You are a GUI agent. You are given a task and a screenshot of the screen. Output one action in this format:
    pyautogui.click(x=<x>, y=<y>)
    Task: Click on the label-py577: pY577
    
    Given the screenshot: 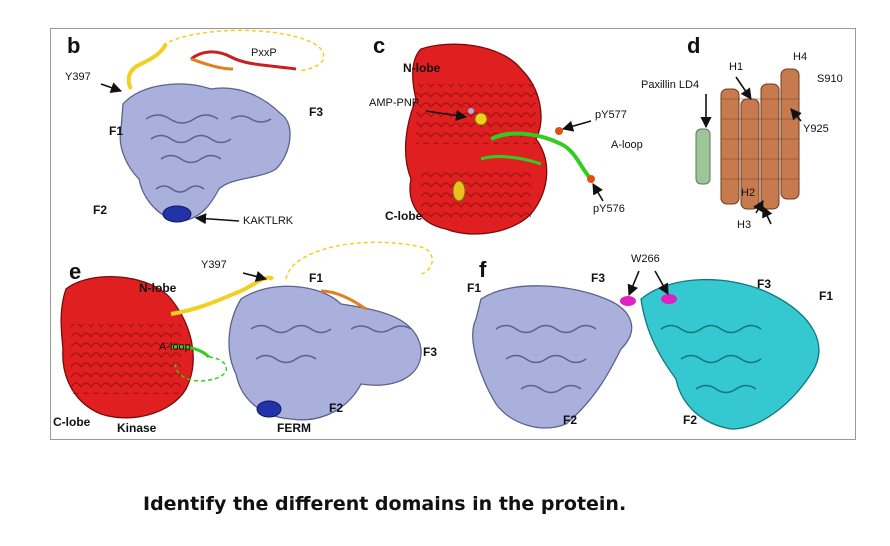 What is the action you would take?
    pyautogui.click(x=611, y=115)
    